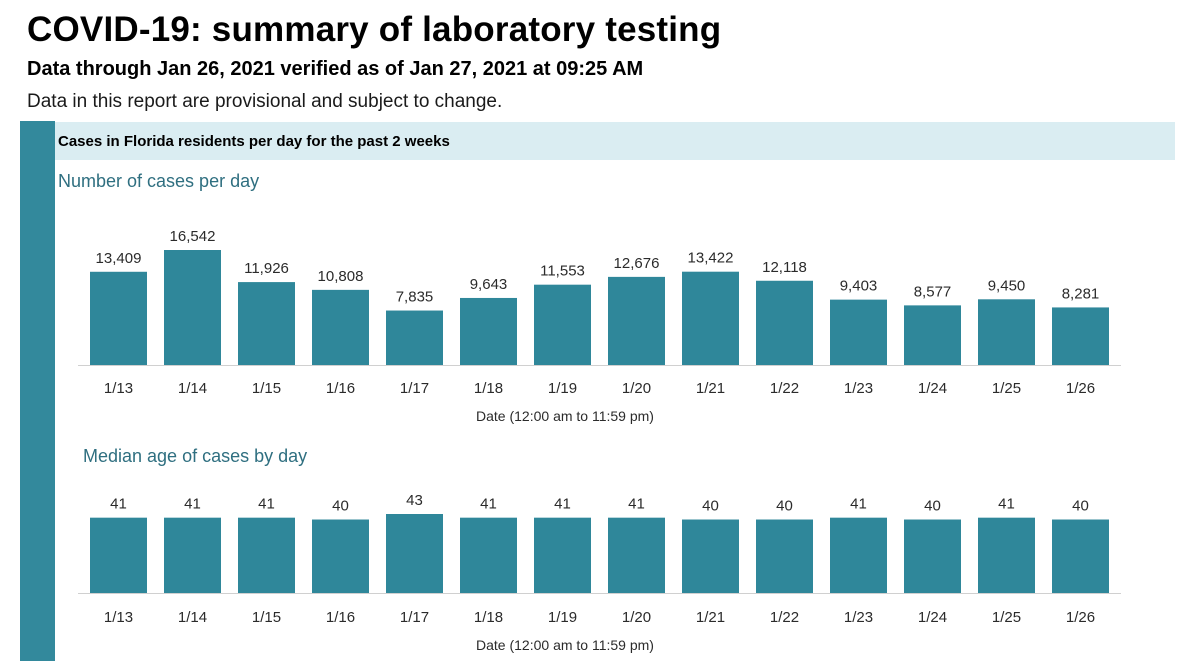  What do you see at coordinates (1080, 388) in the screenshot?
I see `cases-tick-label: 1/26` at bounding box center [1080, 388].